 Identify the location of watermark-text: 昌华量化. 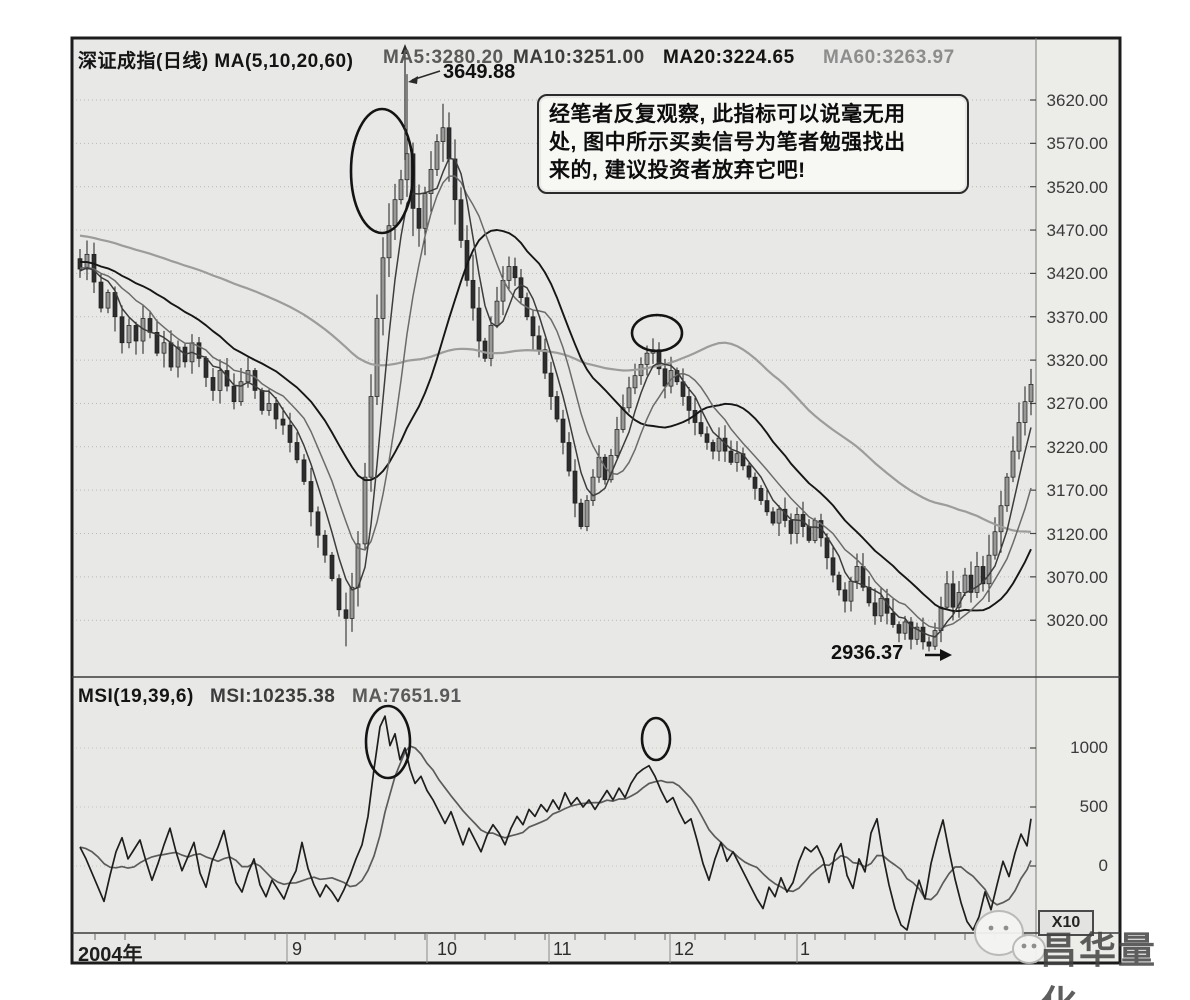
(1098, 965).